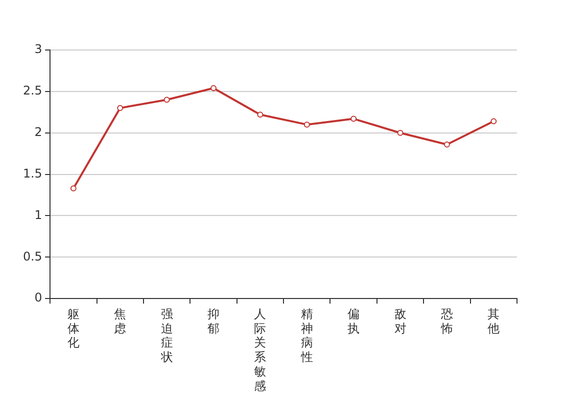 The width and height of the screenshot is (567, 400). What do you see at coordinates (446, 321) in the screenshot?
I see `x-tick-label: 恐怖` at bounding box center [446, 321].